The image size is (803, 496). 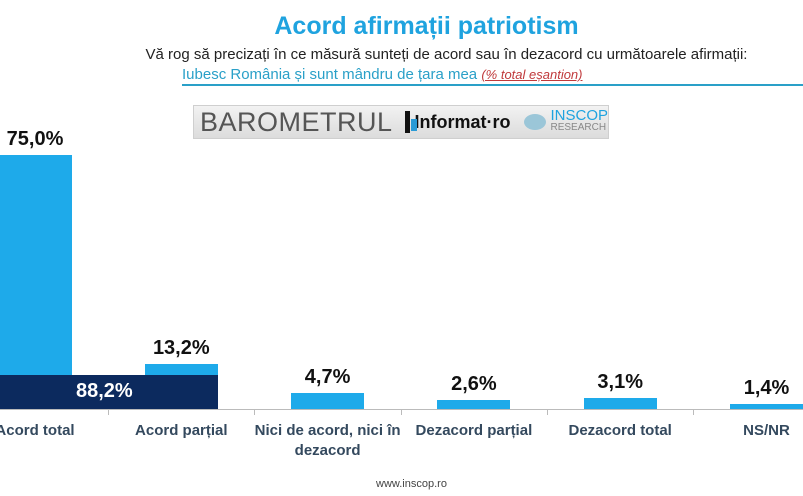 I want to click on category-label-2: Nici de acord, nici în dezacord, so click(x=327, y=440).